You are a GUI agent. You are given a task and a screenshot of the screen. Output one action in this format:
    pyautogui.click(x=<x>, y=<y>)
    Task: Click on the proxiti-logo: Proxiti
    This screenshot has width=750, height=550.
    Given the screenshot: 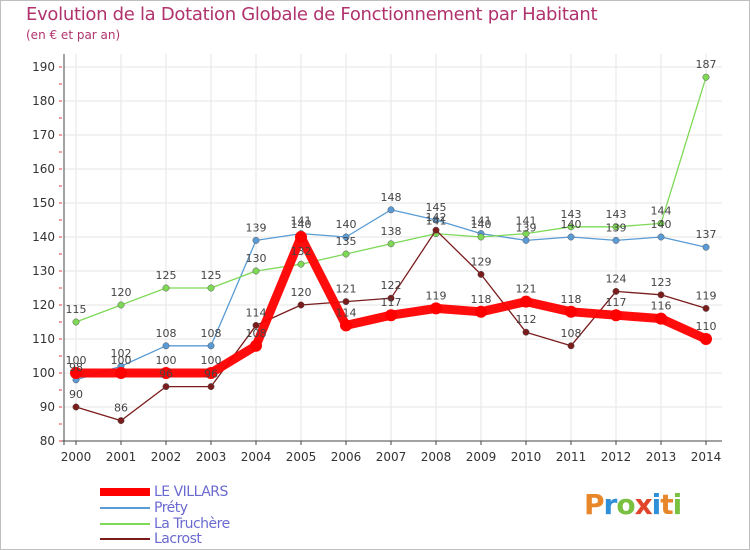 What is the action you would take?
    pyautogui.click(x=633, y=504)
    